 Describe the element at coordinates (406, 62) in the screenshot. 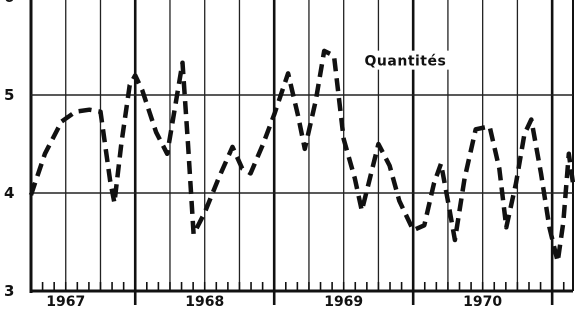

I see `series-label-quantites: Quantités` at that location.